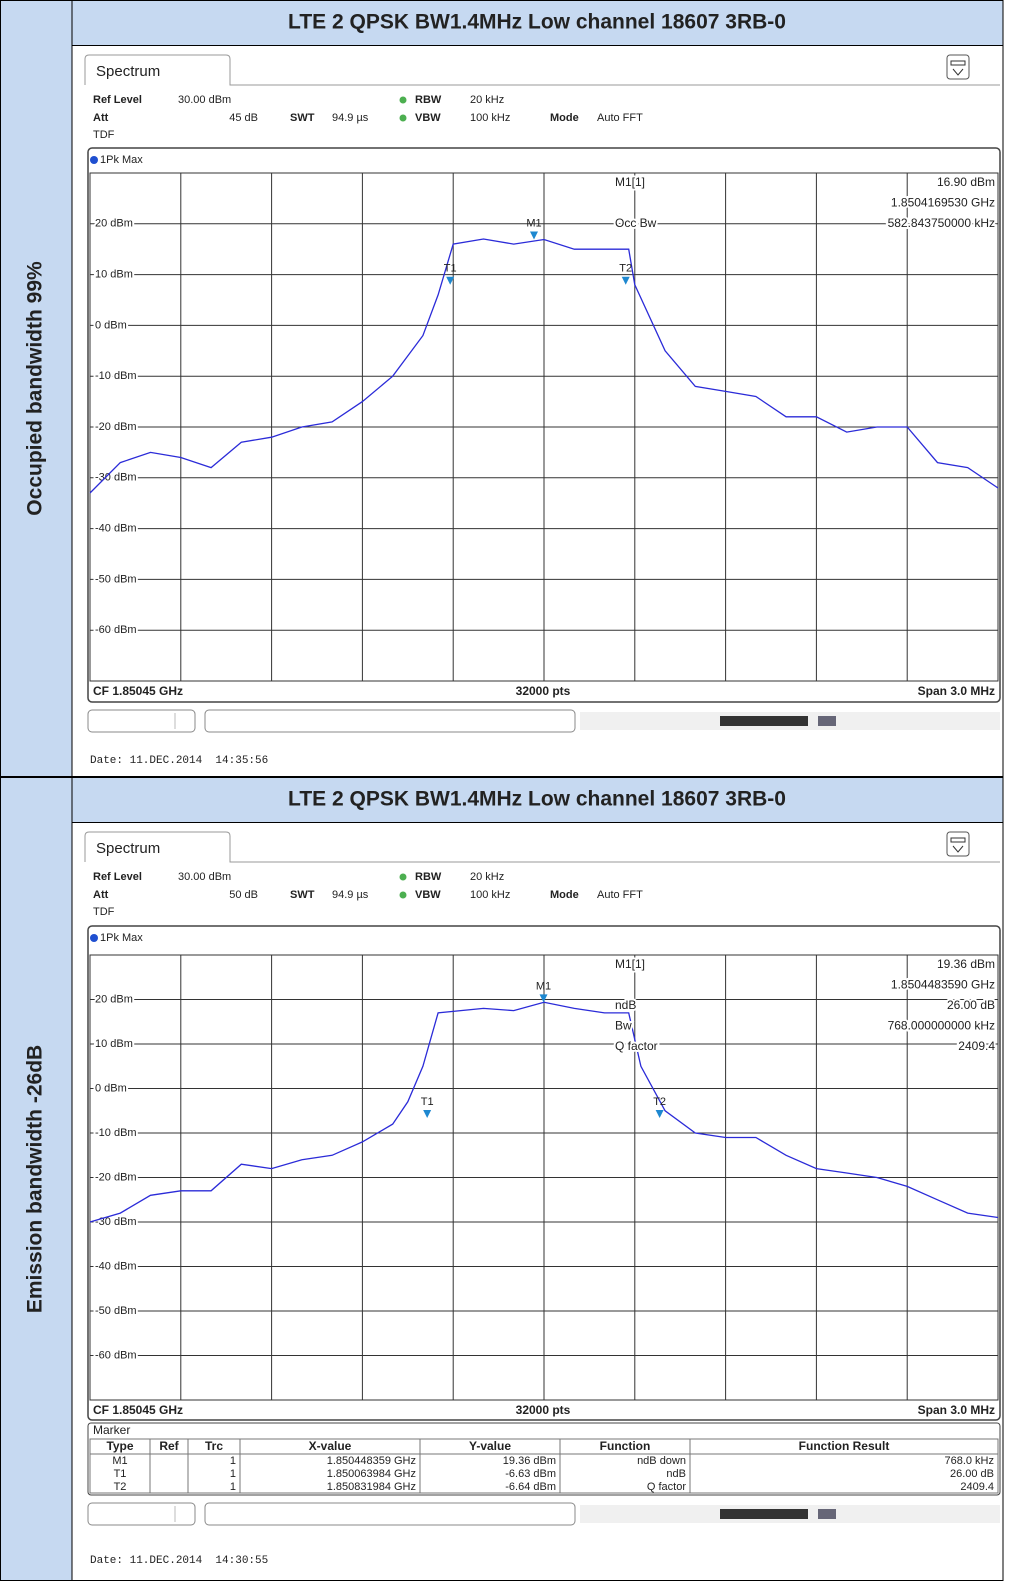 This screenshot has height=1581, width=1010. Describe the element at coordinates (487, 877) in the screenshot. I see `rbw: 20 kHz` at that location.